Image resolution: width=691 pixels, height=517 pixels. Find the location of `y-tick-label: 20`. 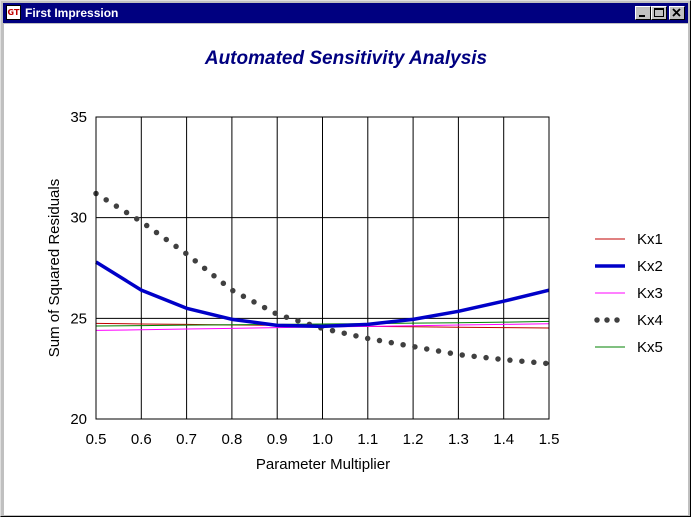

y-tick-label: 20 is located at coordinates (78, 419).